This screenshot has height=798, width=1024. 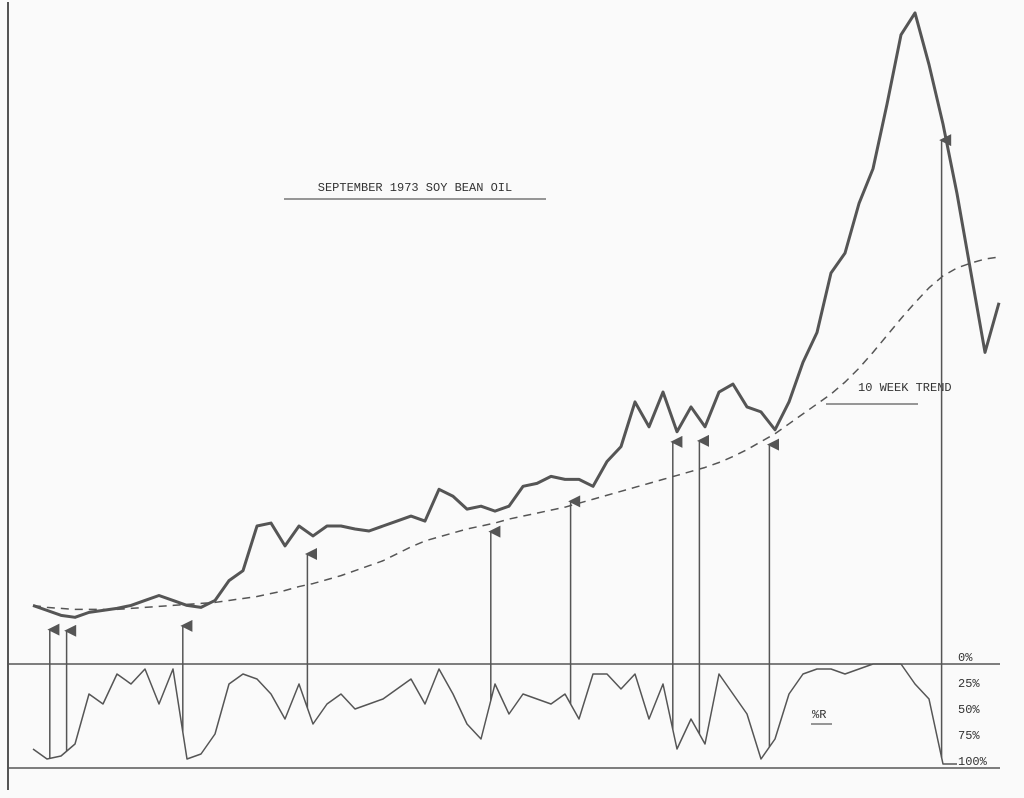 What do you see at coordinates (969, 710) in the screenshot?
I see `y-tick-label: 50%` at bounding box center [969, 710].